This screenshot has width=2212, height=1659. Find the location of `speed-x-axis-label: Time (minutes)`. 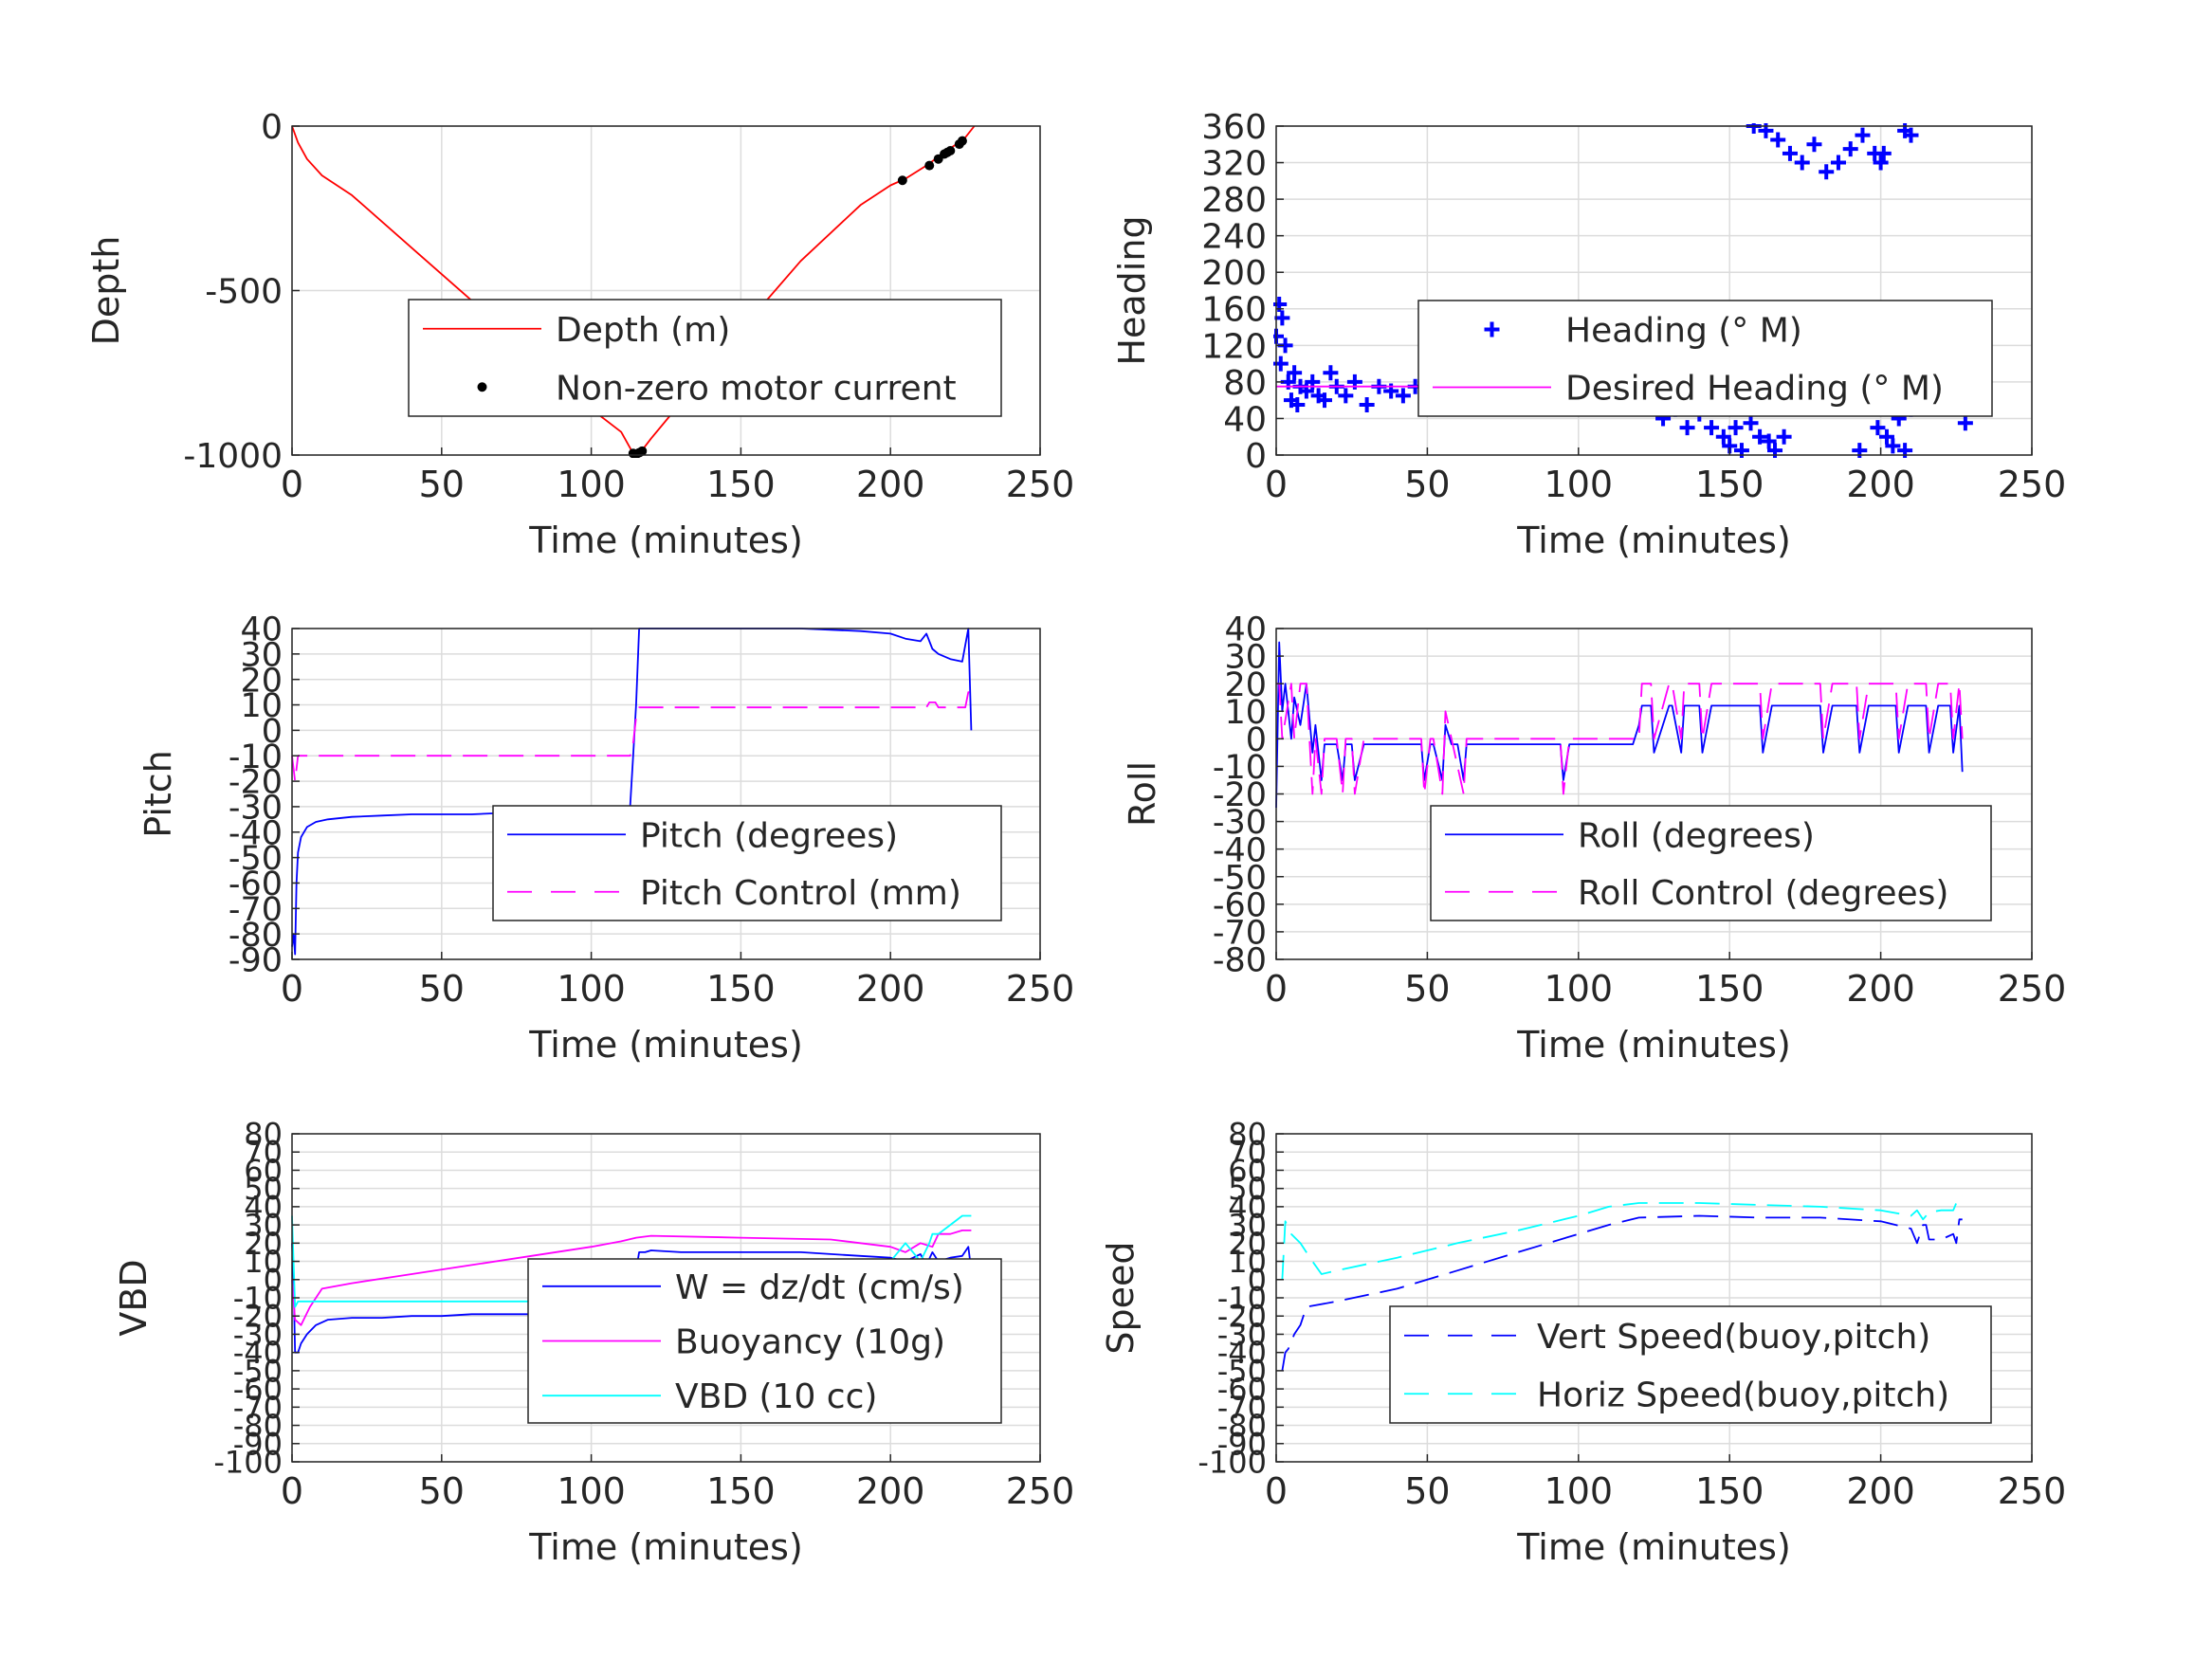

speed-x-axis-label: Time (minutes) is located at coordinates (1653, 1547).